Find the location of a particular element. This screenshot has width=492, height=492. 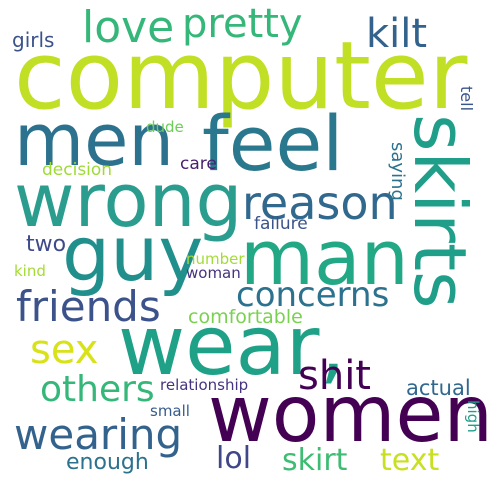

word-wear: wear, is located at coordinates (232, 346).